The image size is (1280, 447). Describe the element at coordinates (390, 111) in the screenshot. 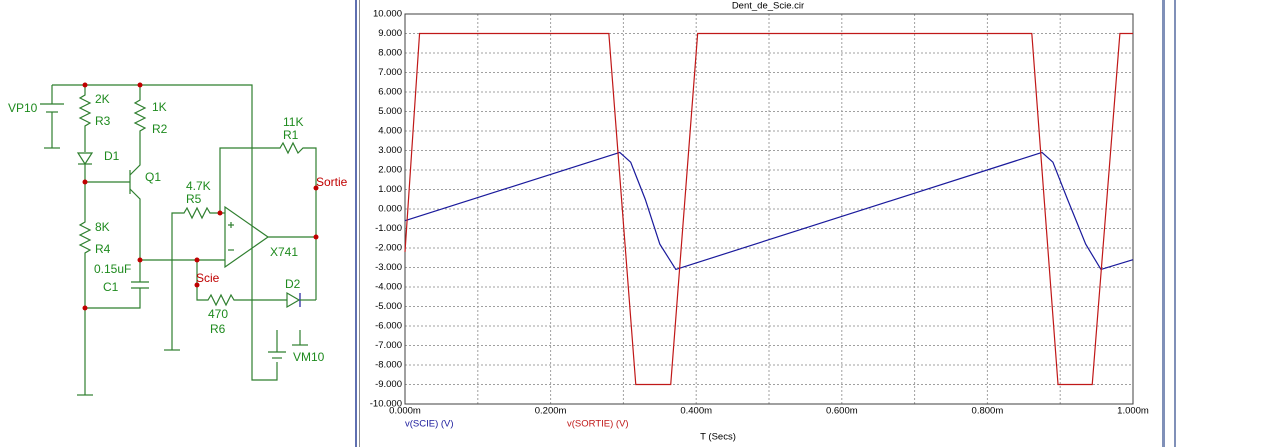

I see `y-tick-label: 5.000` at that location.